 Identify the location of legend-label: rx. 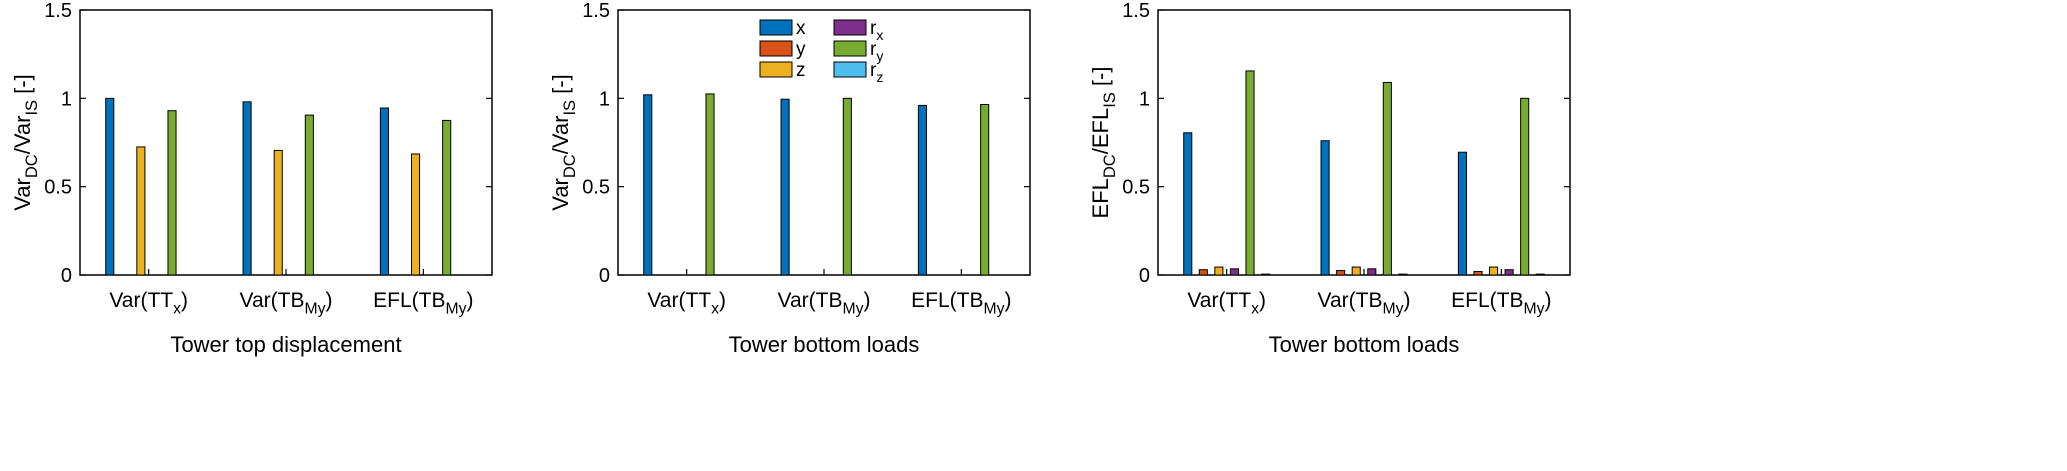
(876, 30).